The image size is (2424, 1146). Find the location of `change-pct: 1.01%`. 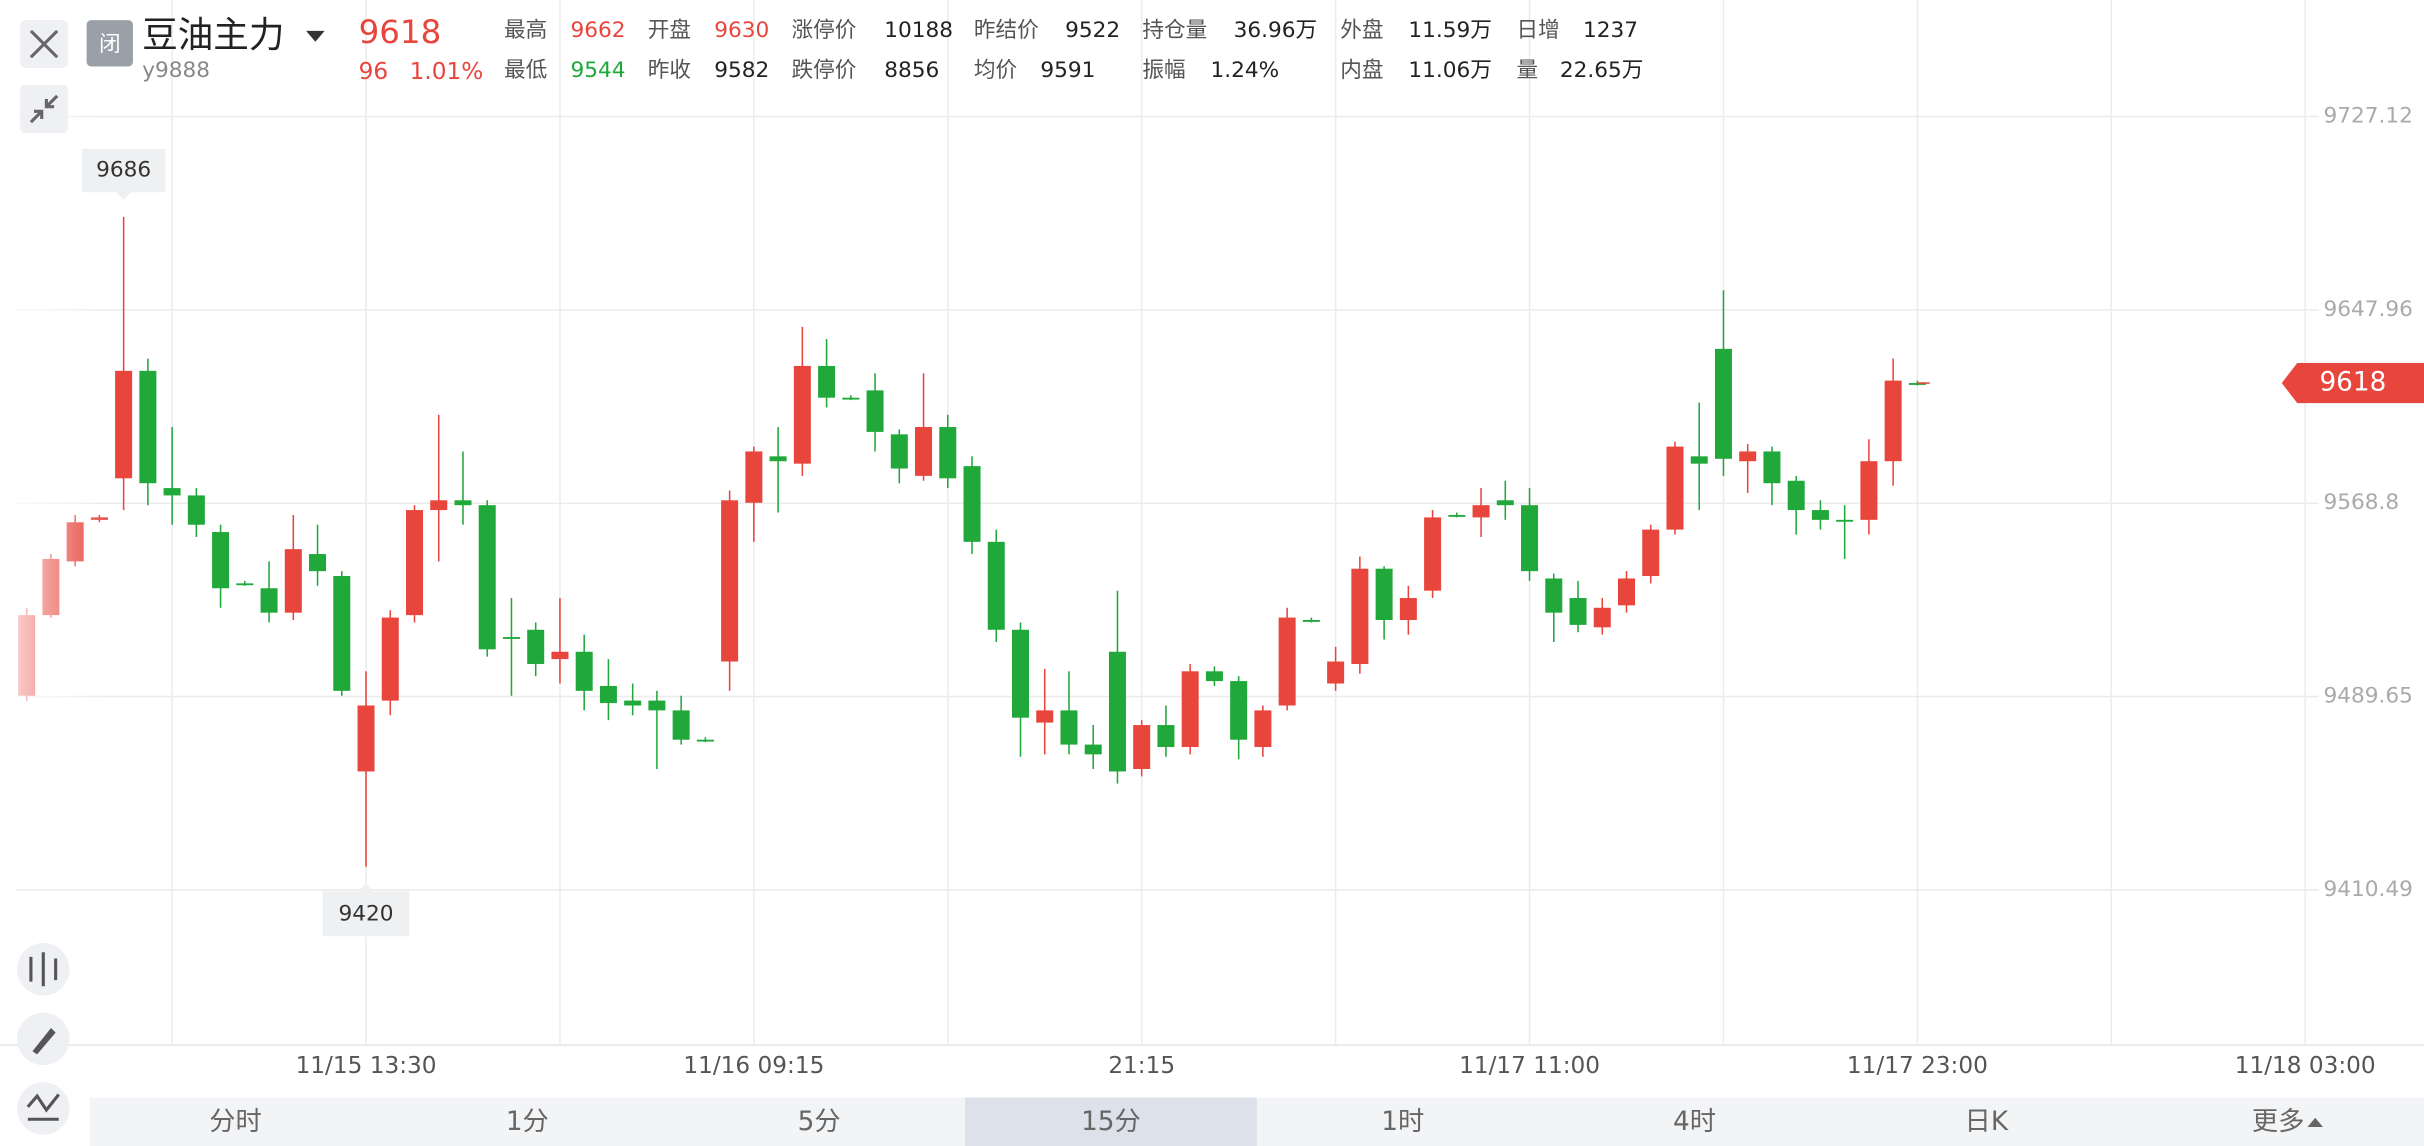

change-pct: 1.01% is located at coordinates (447, 71).